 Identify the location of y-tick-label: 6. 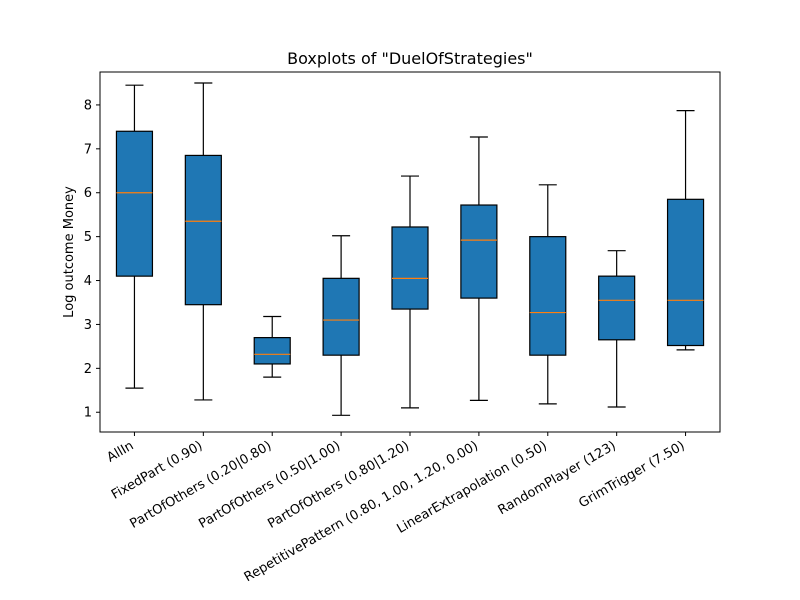
(88, 193).